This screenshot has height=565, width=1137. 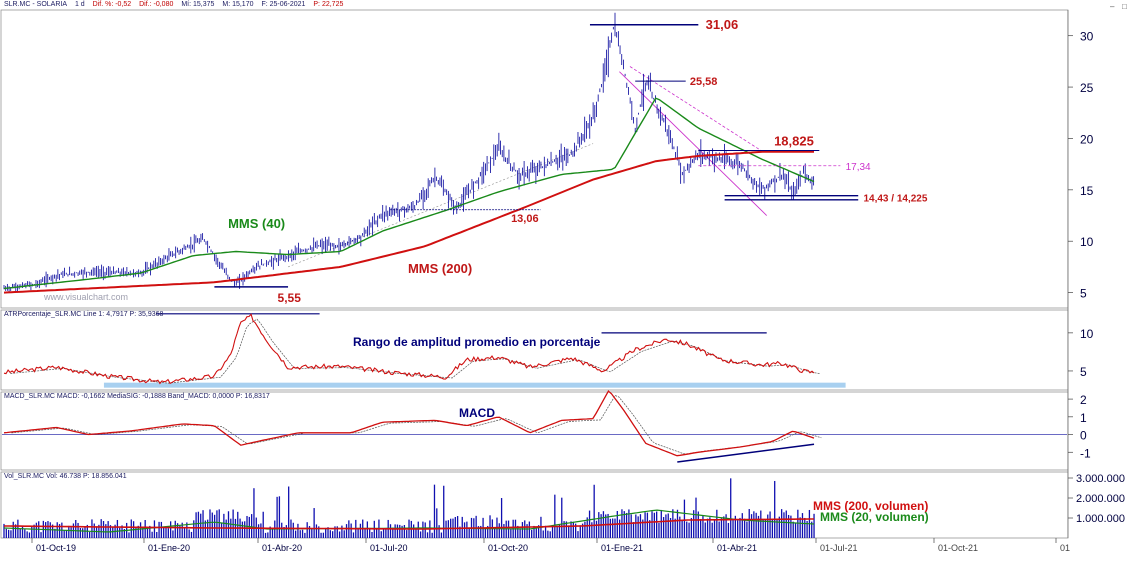 What do you see at coordinates (1087, 88) in the screenshot?
I see `price-y-tick-label: 25` at bounding box center [1087, 88].